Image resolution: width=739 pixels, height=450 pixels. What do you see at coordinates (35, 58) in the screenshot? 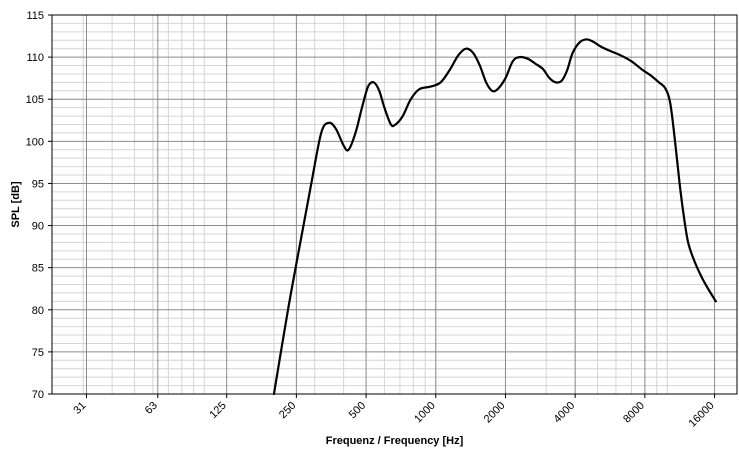
I see `y-tick-label: 110` at bounding box center [35, 58].